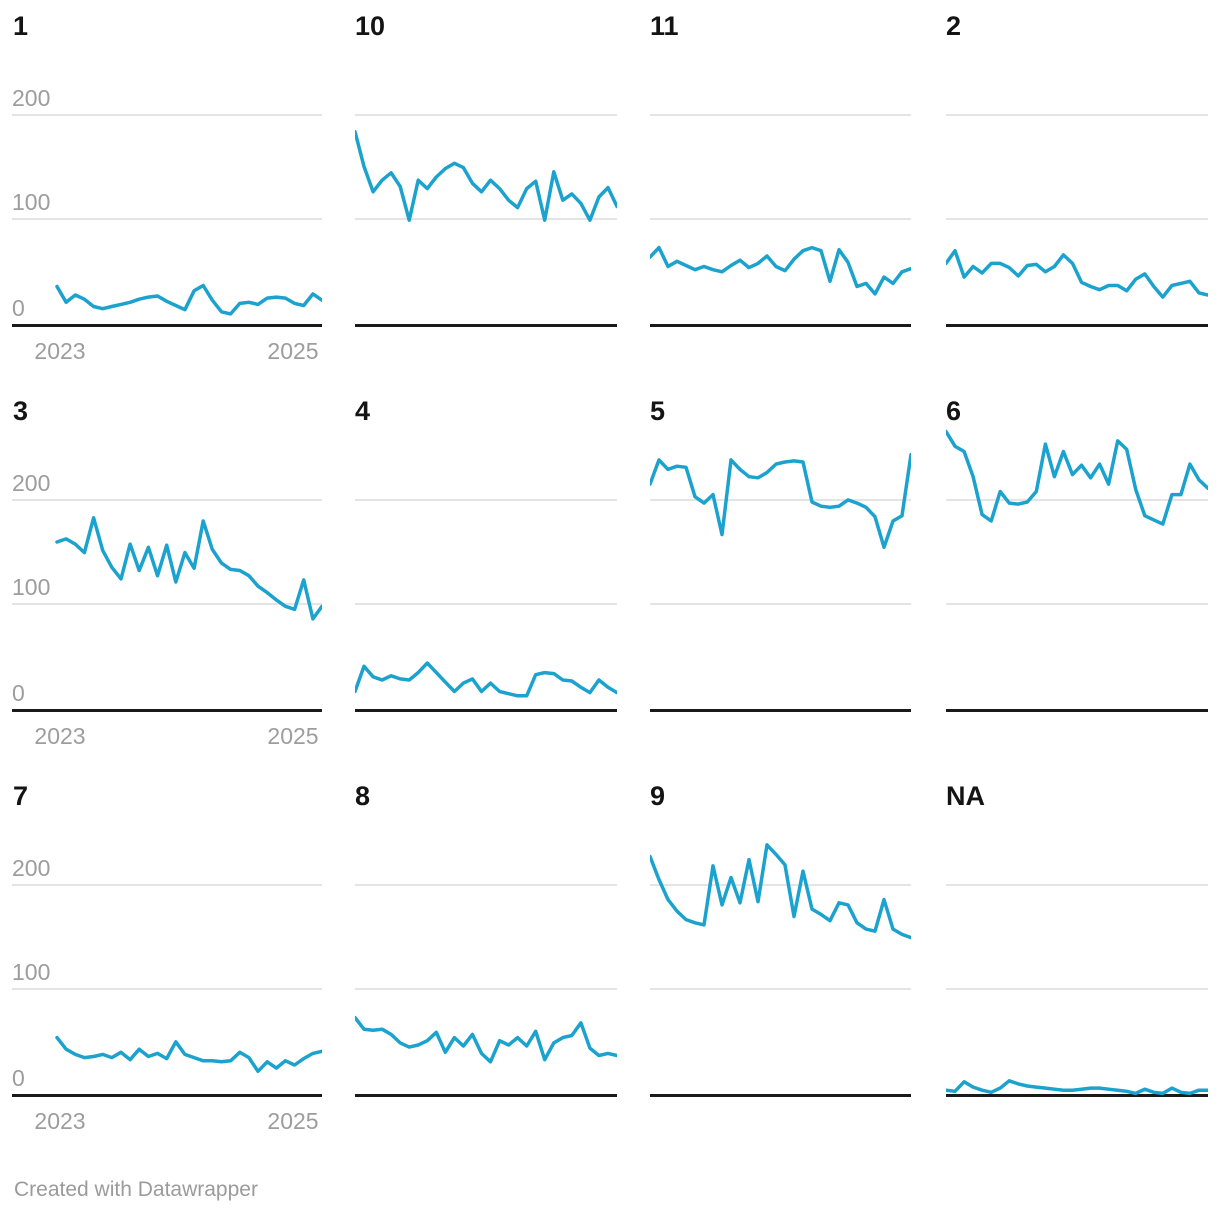 The width and height of the screenshot is (1220, 1214). What do you see at coordinates (363, 411) in the screenshot?
I see `panel-title: 4` at bounding box center [363, 411].